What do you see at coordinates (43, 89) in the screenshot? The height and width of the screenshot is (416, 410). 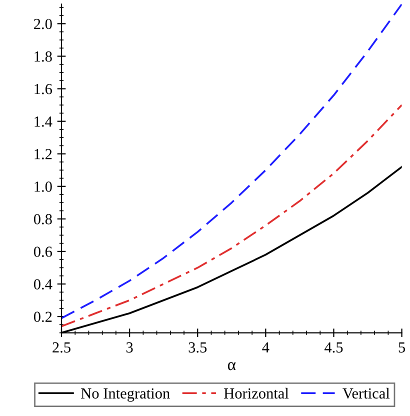 I see `y-tick-label: 1.6` at bounding box center [43, 89].